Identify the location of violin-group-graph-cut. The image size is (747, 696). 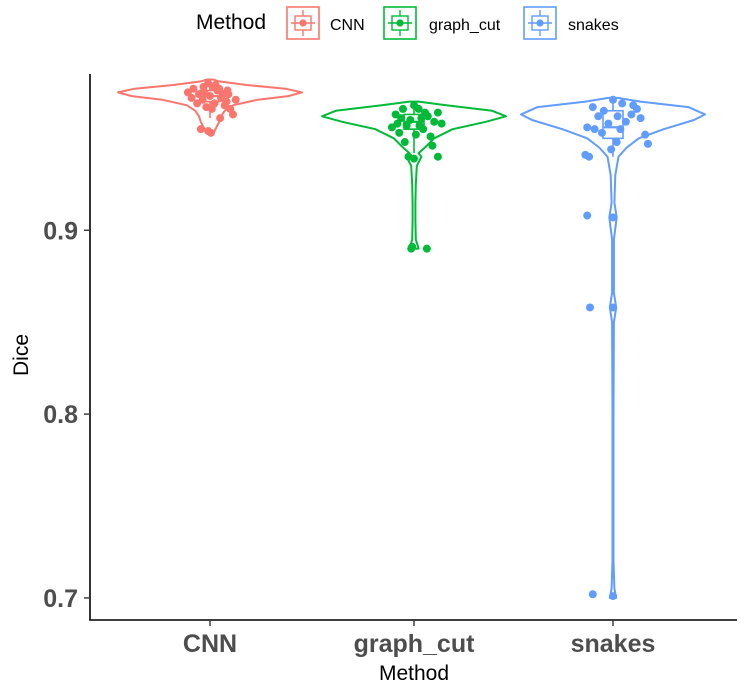
(414, 176).